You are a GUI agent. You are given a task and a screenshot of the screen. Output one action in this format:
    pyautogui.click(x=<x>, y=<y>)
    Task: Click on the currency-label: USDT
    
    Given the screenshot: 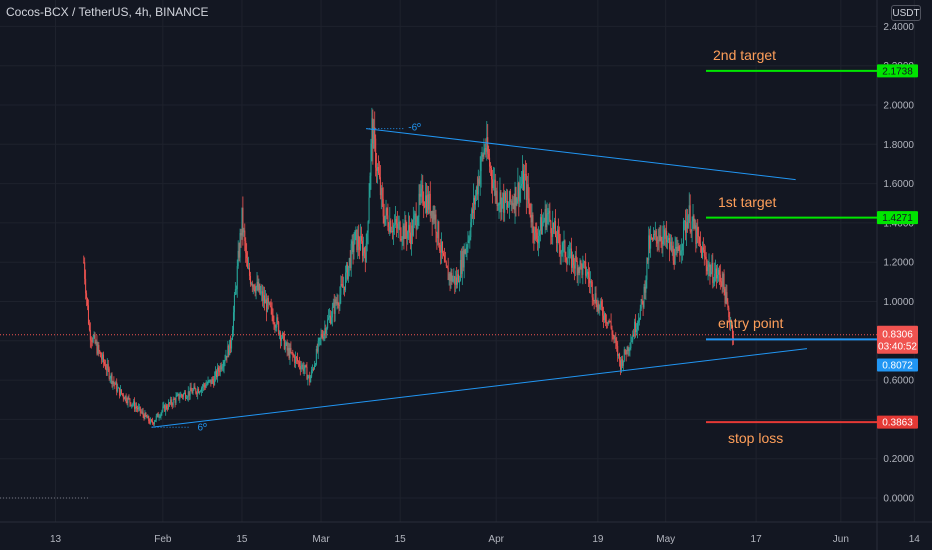 What is the action you would take?
    pyautogui.click(x=906, y=13)
    